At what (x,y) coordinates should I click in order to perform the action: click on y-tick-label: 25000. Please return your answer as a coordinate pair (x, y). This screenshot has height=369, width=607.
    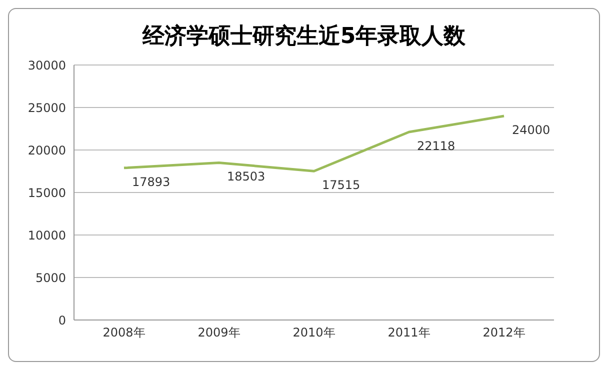
    Looking at the image, I should click on (47, 107).